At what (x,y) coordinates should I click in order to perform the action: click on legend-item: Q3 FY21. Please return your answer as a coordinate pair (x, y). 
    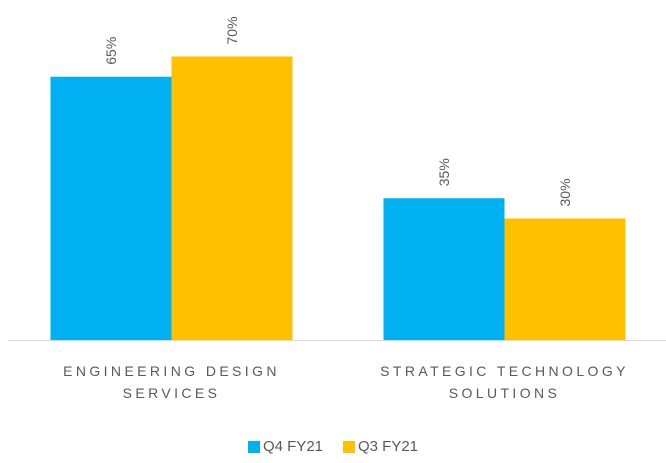
    Looking at the image, I should click on (380, 446).